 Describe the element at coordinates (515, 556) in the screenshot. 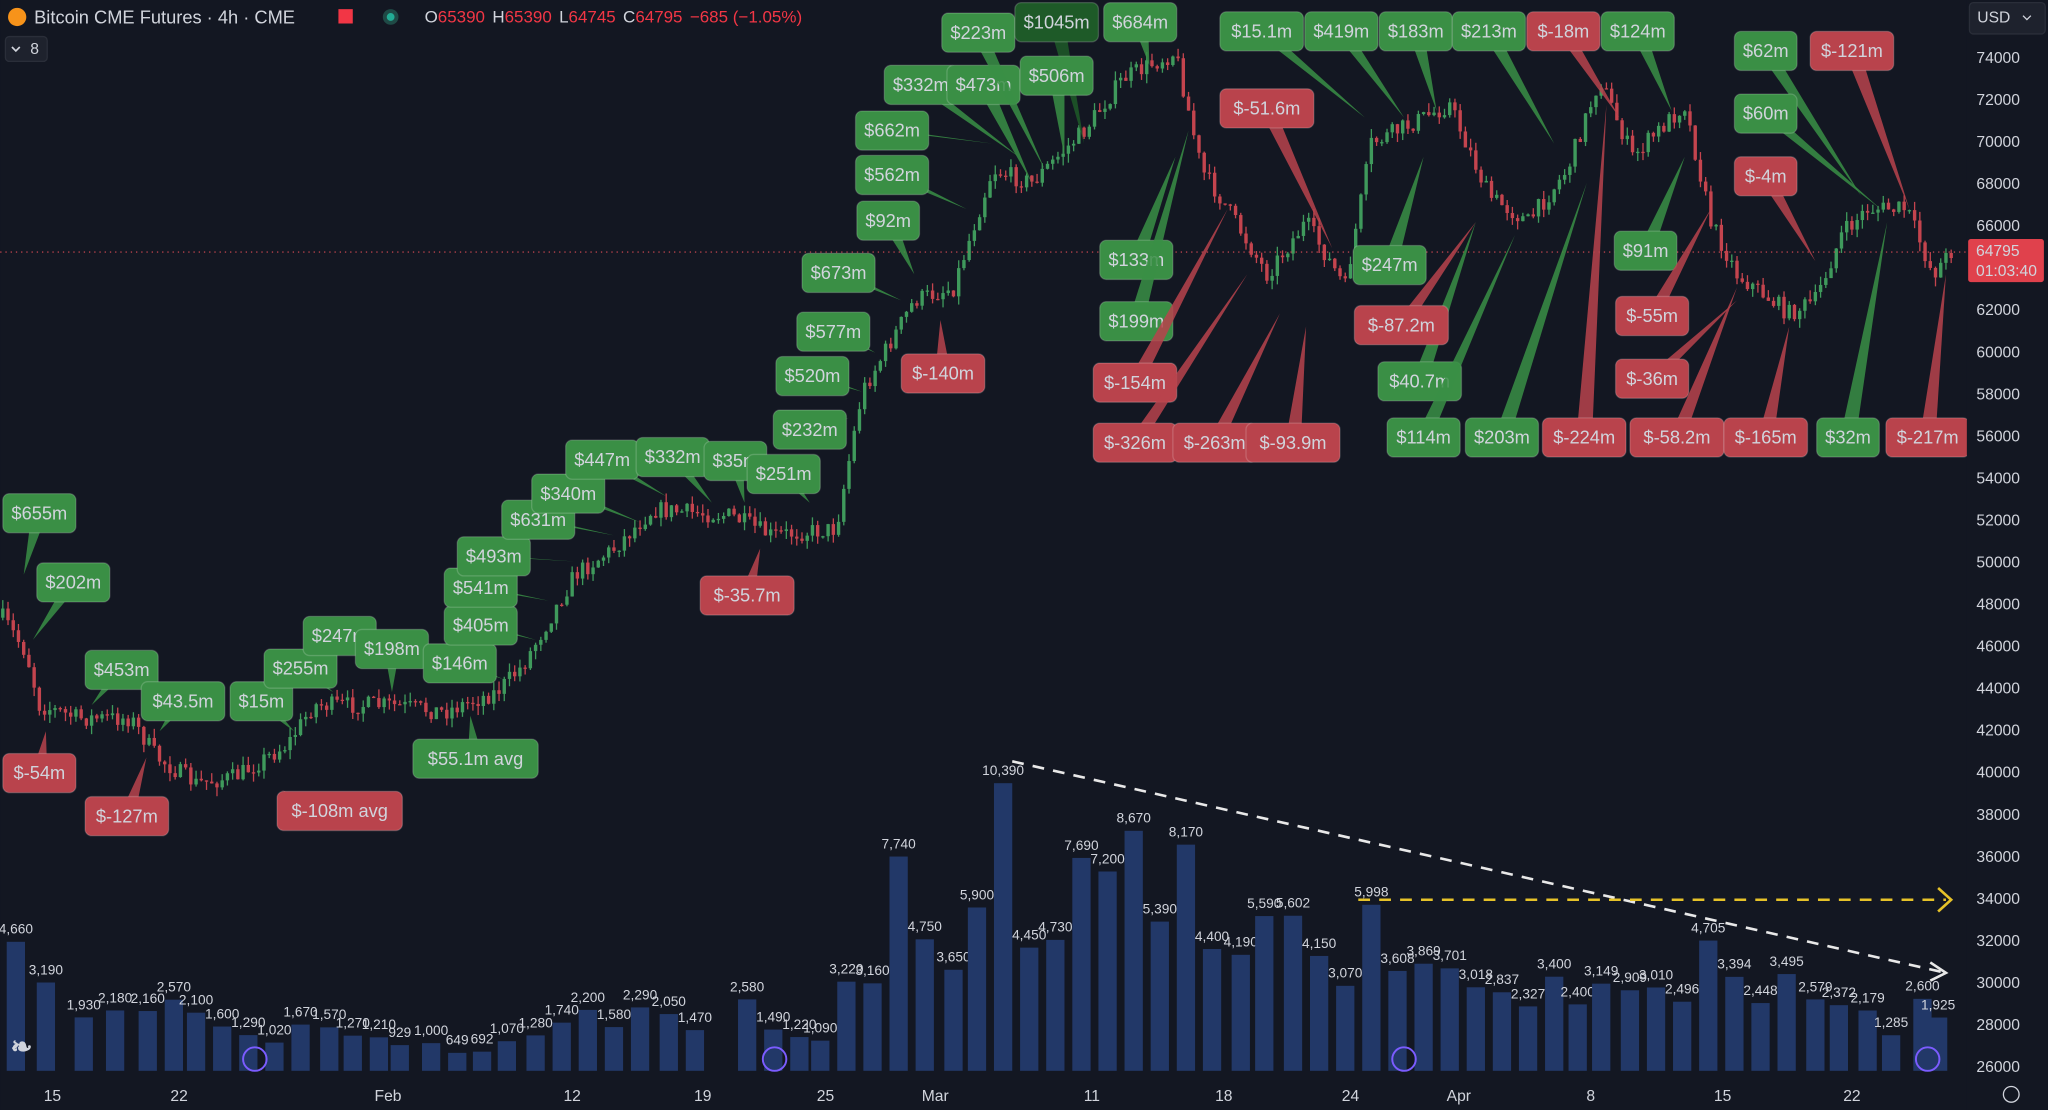

I see `flow-label: $493m` at that location.